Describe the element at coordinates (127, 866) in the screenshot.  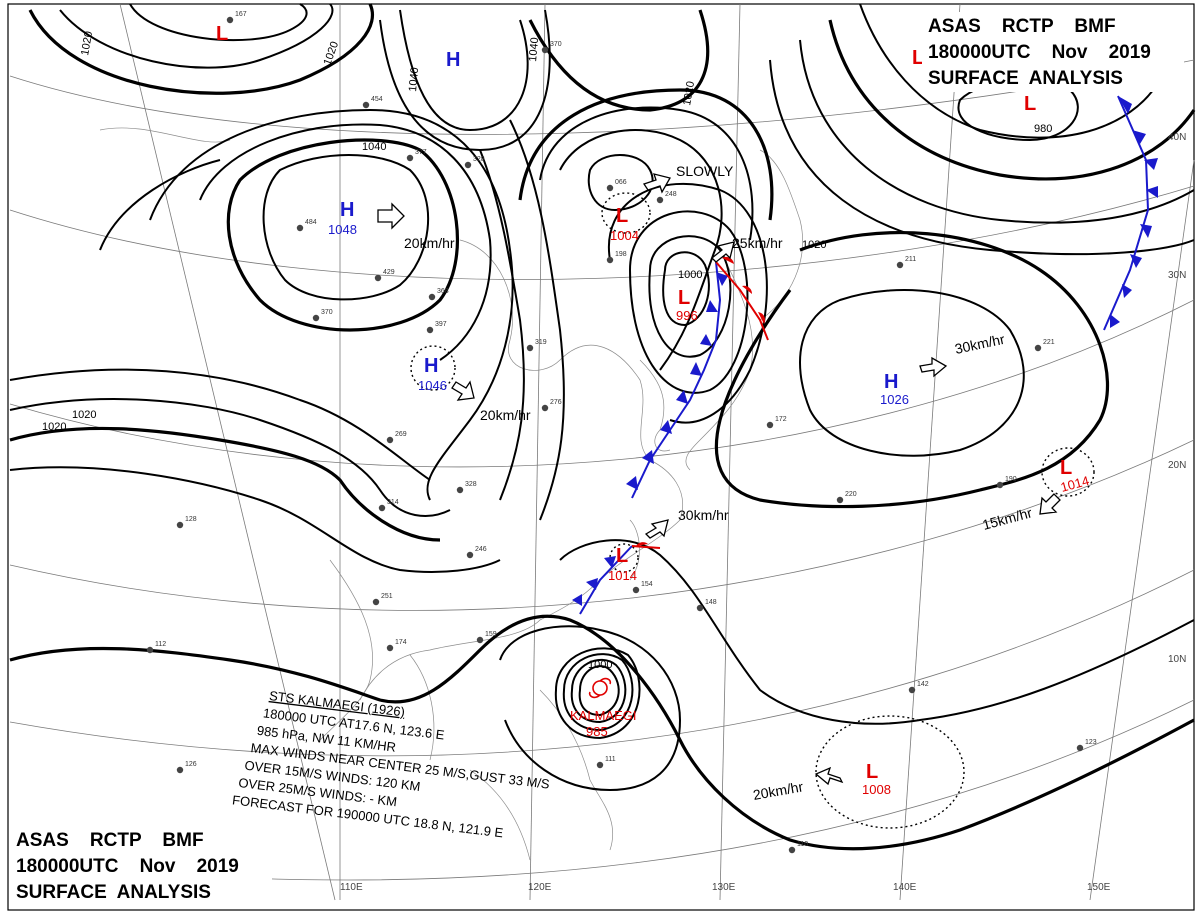
I see `header-bottom-line2: 180000UTC Nov 2019` at that location.